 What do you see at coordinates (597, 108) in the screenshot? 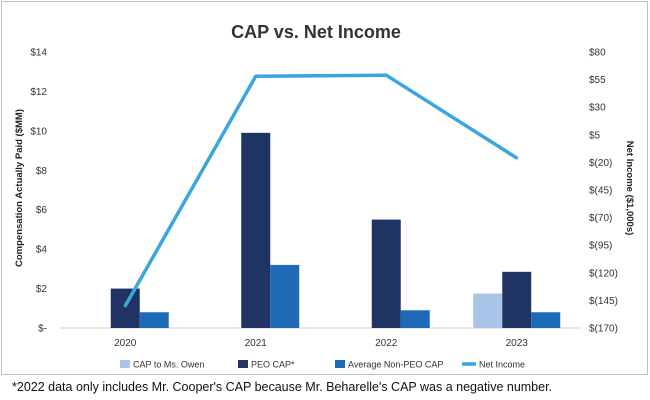
I see `right-tick-label: $30` at bounding box center [597, 108].